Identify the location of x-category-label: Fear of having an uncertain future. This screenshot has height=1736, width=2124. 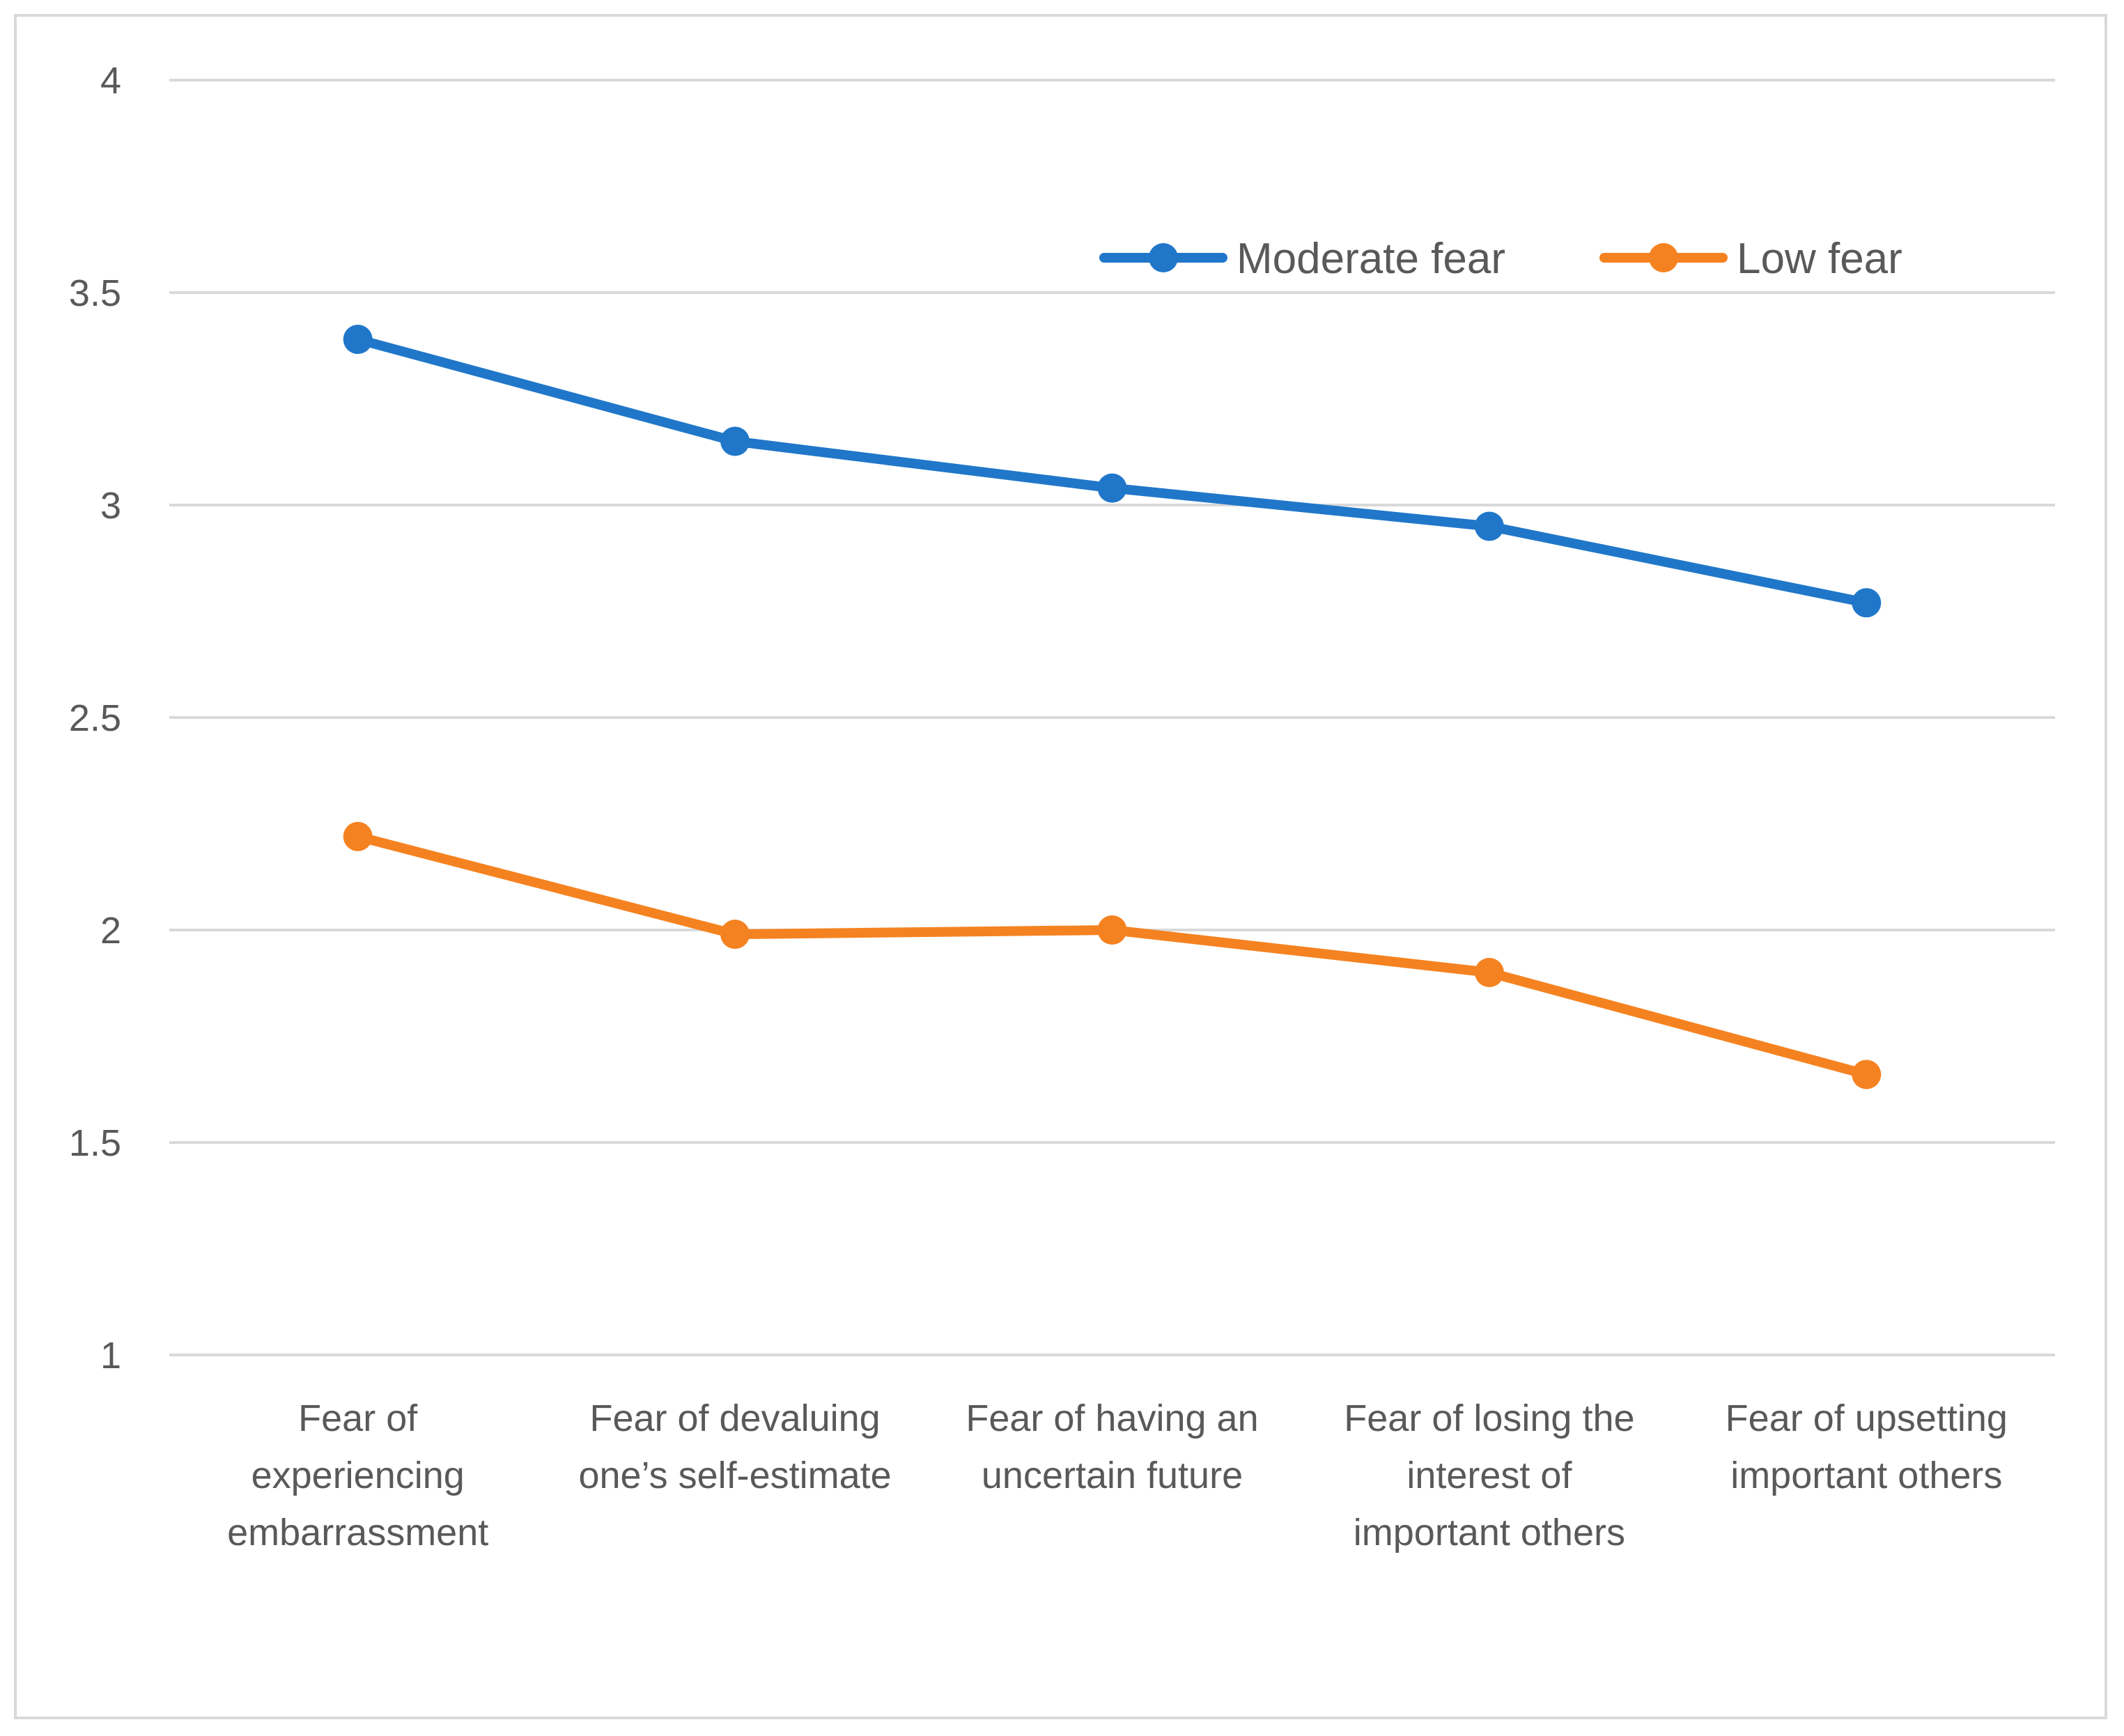
(1112, 1447).